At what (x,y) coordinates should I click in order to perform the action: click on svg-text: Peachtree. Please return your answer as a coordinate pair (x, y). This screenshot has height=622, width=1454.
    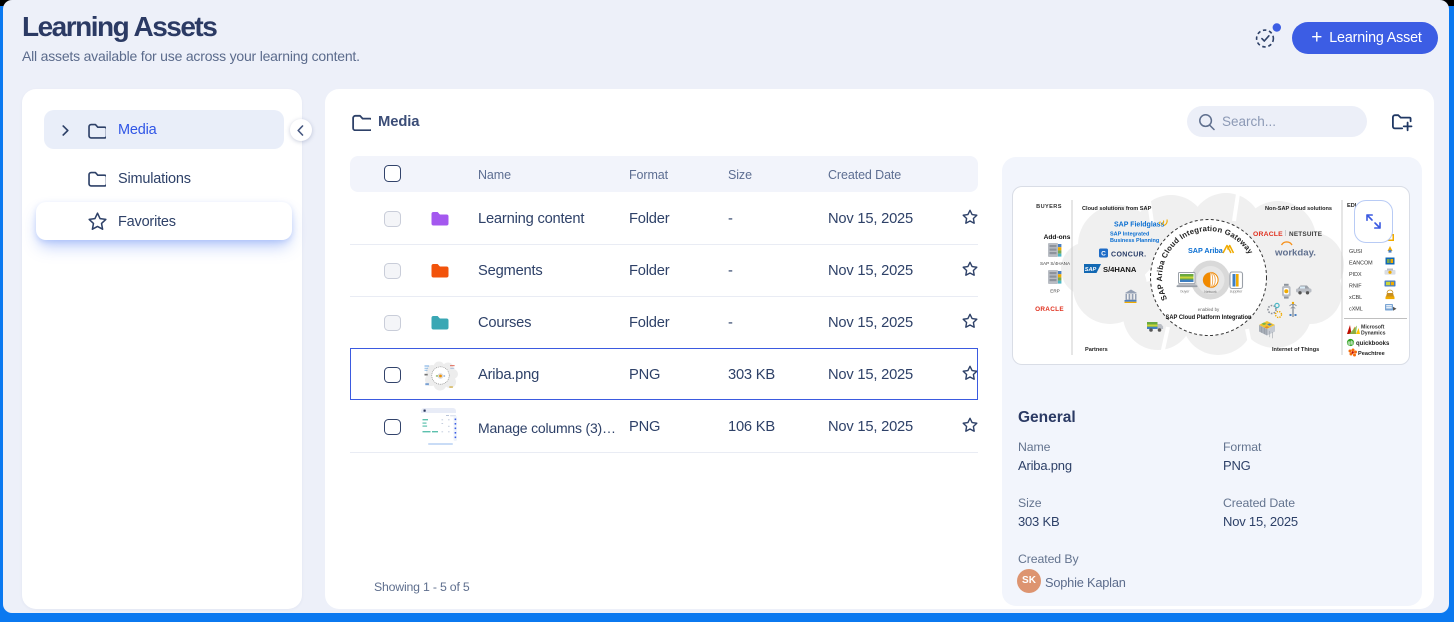
    Looking at the image, I should click on (1371, 354).